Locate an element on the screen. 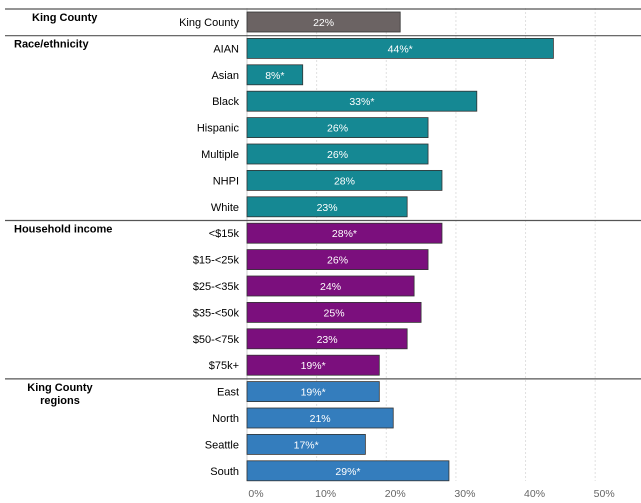  bar-east is located at coordinates (313, 392).